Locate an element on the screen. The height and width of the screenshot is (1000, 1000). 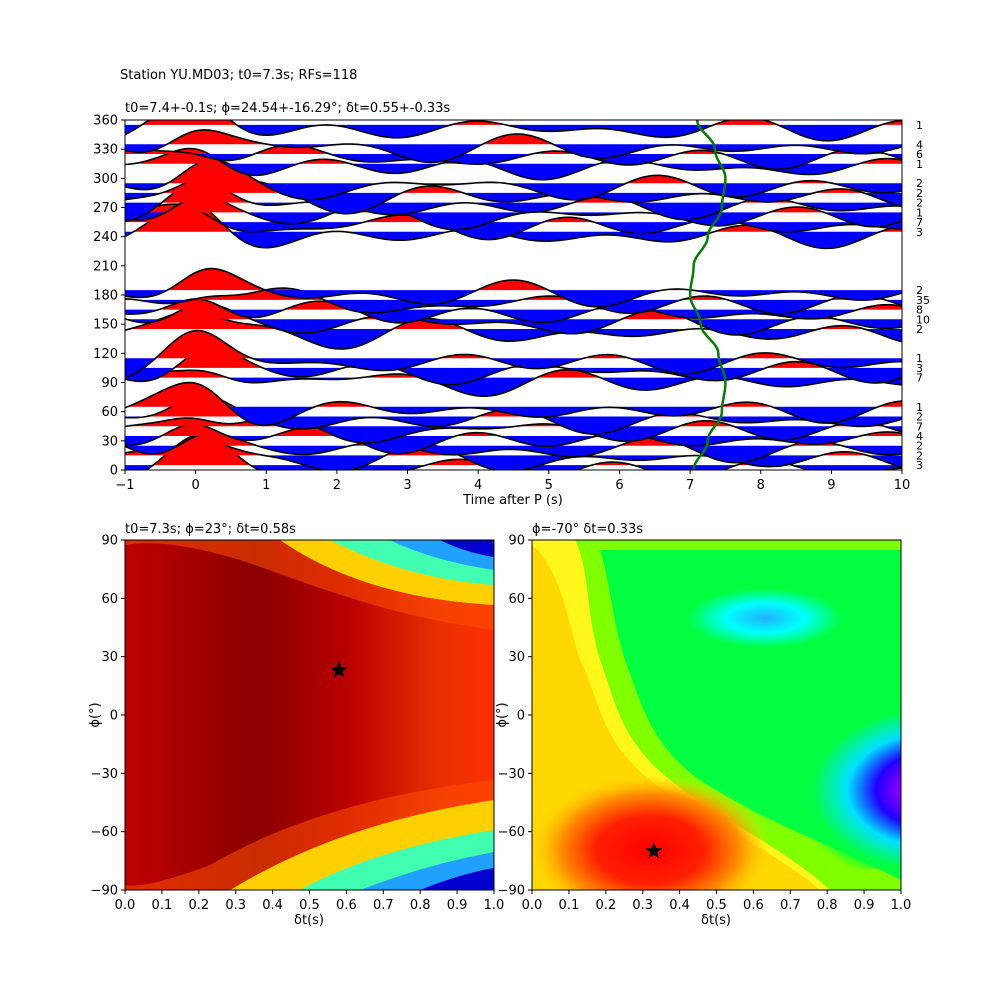
top-y-tick-label: 120 is located at coordinates (105, 354).